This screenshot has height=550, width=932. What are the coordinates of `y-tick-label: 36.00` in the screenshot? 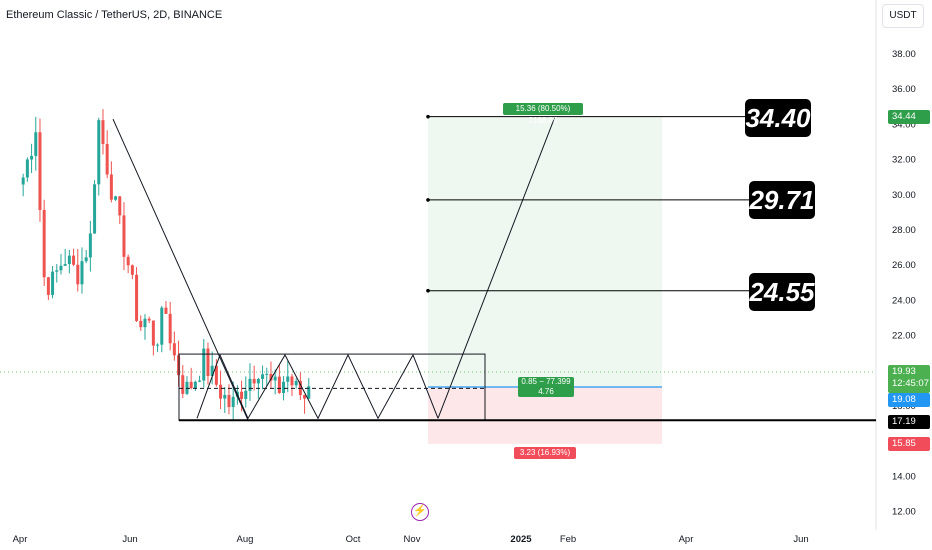 It's located at (904, 89).